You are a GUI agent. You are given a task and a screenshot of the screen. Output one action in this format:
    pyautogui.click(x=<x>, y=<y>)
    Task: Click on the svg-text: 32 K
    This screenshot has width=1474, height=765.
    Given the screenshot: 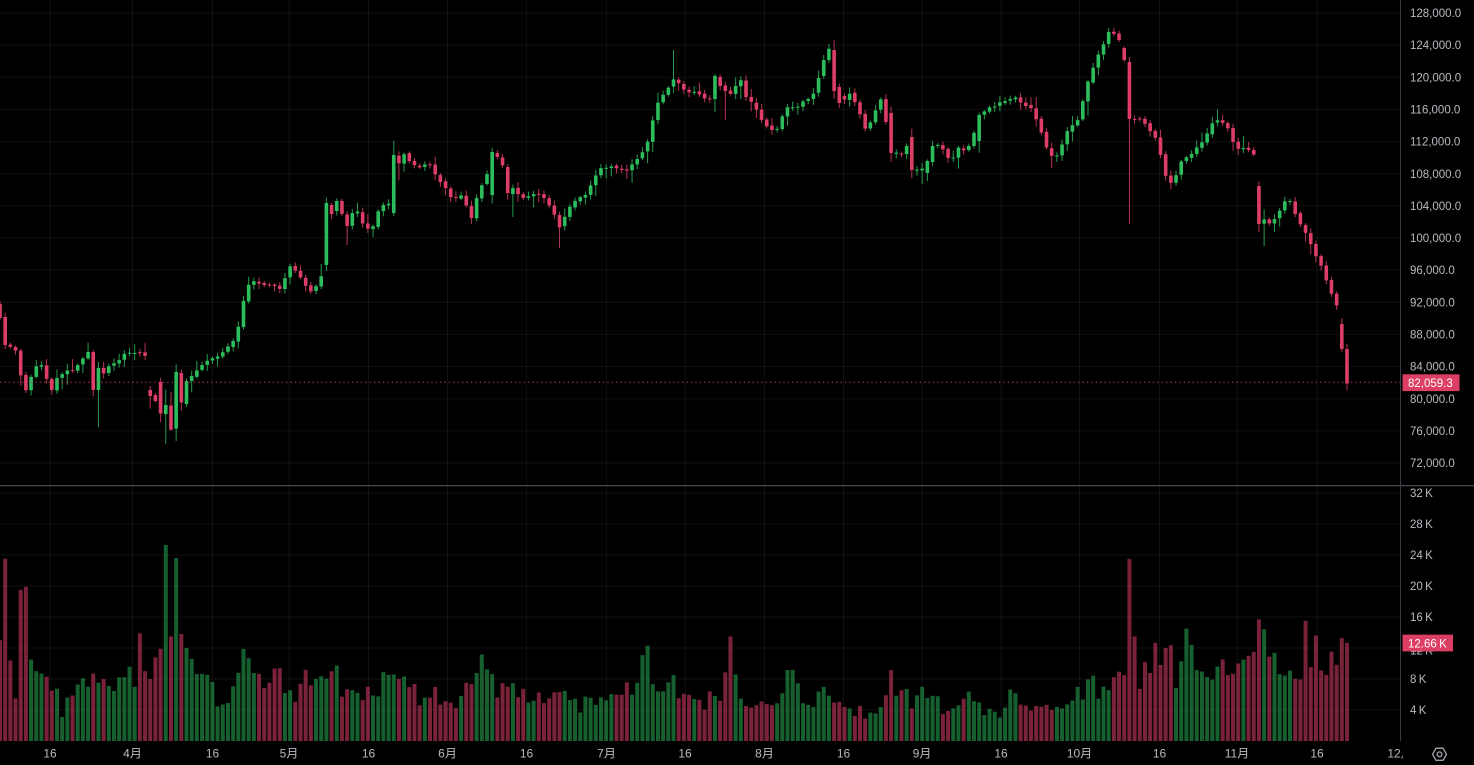 What is the action you would take?
    pyautogui.click(x=1421, y=494)
    